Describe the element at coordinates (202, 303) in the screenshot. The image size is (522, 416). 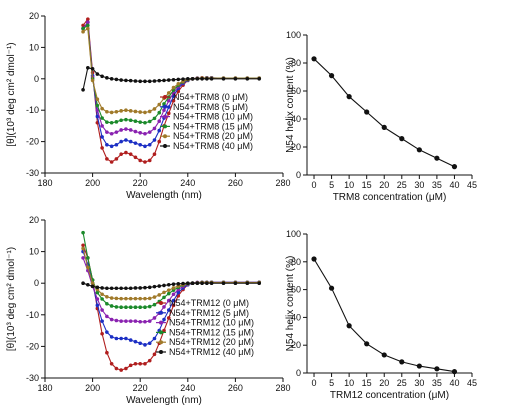
I see `legend-item: N54+TRM12 (0 μM)` at that location.